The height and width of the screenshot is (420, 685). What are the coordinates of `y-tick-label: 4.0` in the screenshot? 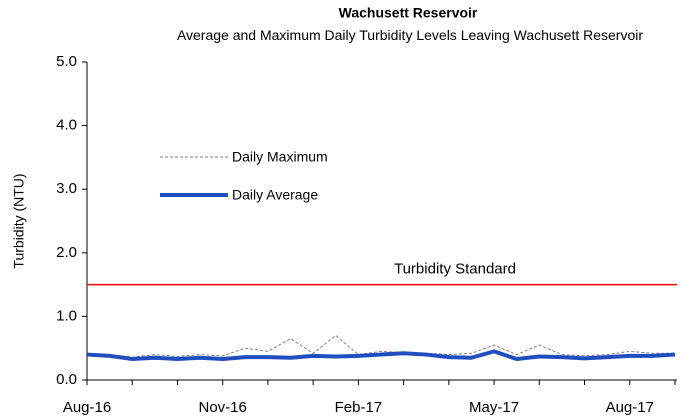 It's located at (66, 125).